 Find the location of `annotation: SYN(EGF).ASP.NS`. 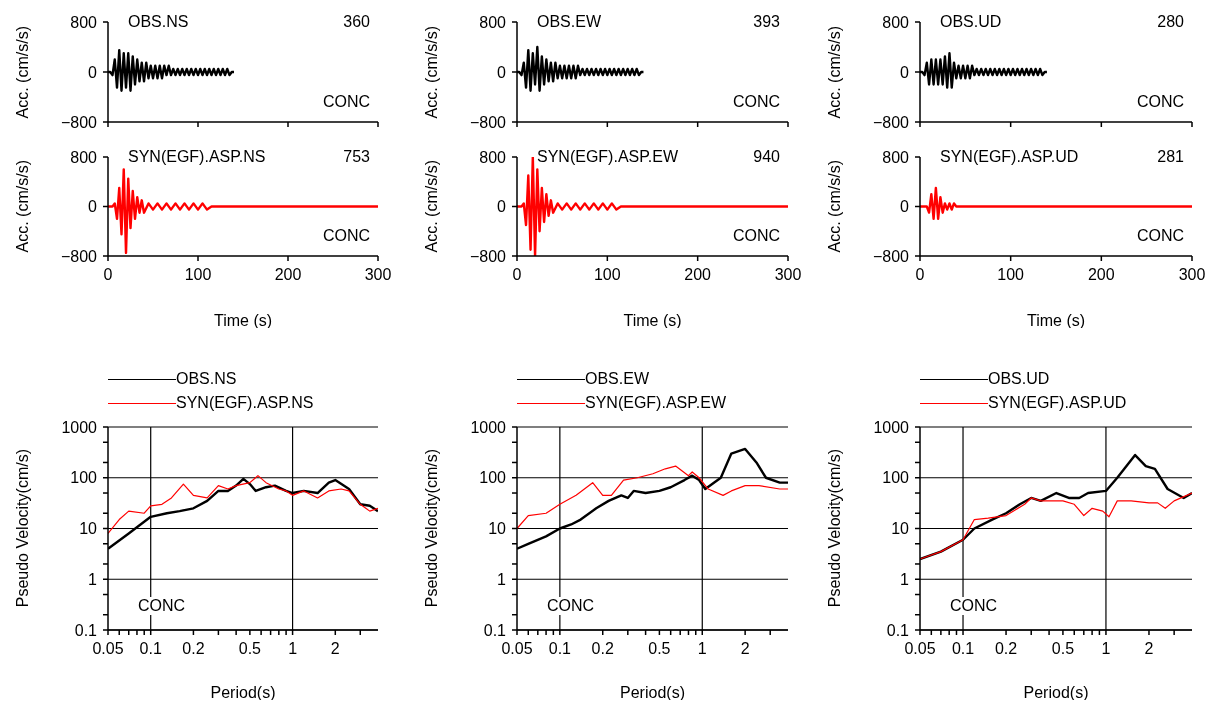

annotation: SYN(EGF).ASP.NS is located at coordinates (197, 157).